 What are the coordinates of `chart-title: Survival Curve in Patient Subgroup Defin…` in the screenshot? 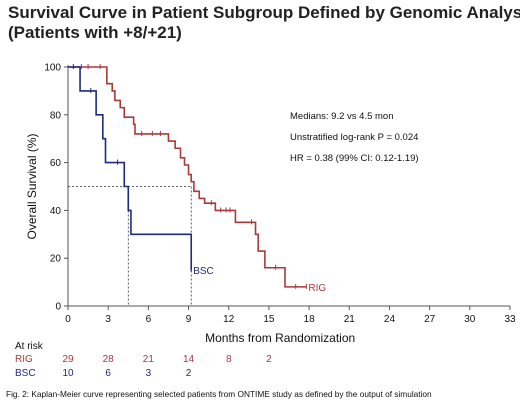 It's located at (264, 23).